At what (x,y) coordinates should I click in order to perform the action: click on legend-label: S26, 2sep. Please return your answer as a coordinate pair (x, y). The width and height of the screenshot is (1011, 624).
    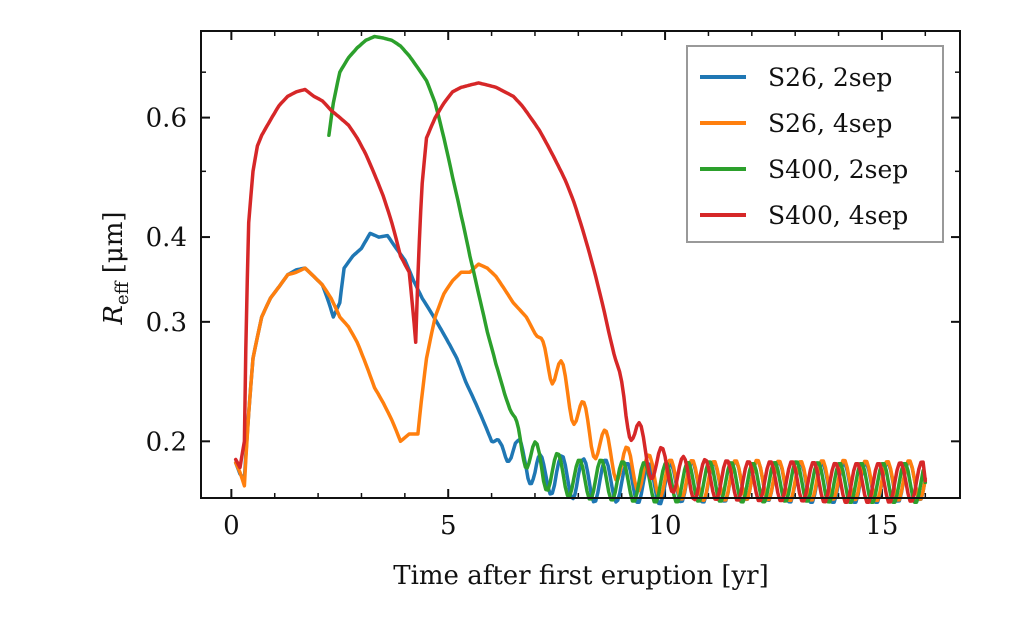
    Looking at the image, I should click on (830, 77).